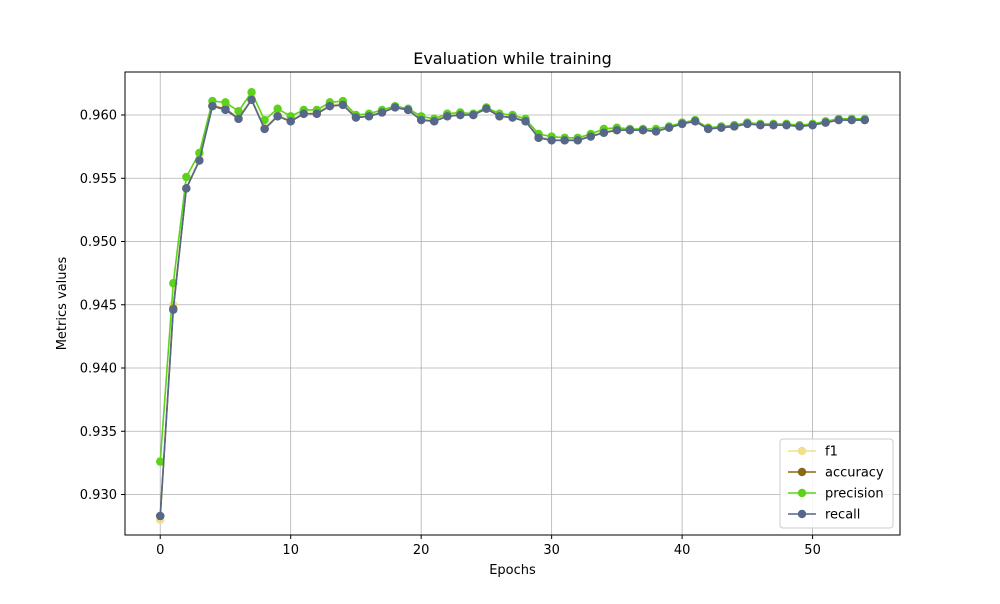 Image resolution: width=1000 pixels, height=604 pixels. I want to click on x-tick-label: 20, so click(421, 550).